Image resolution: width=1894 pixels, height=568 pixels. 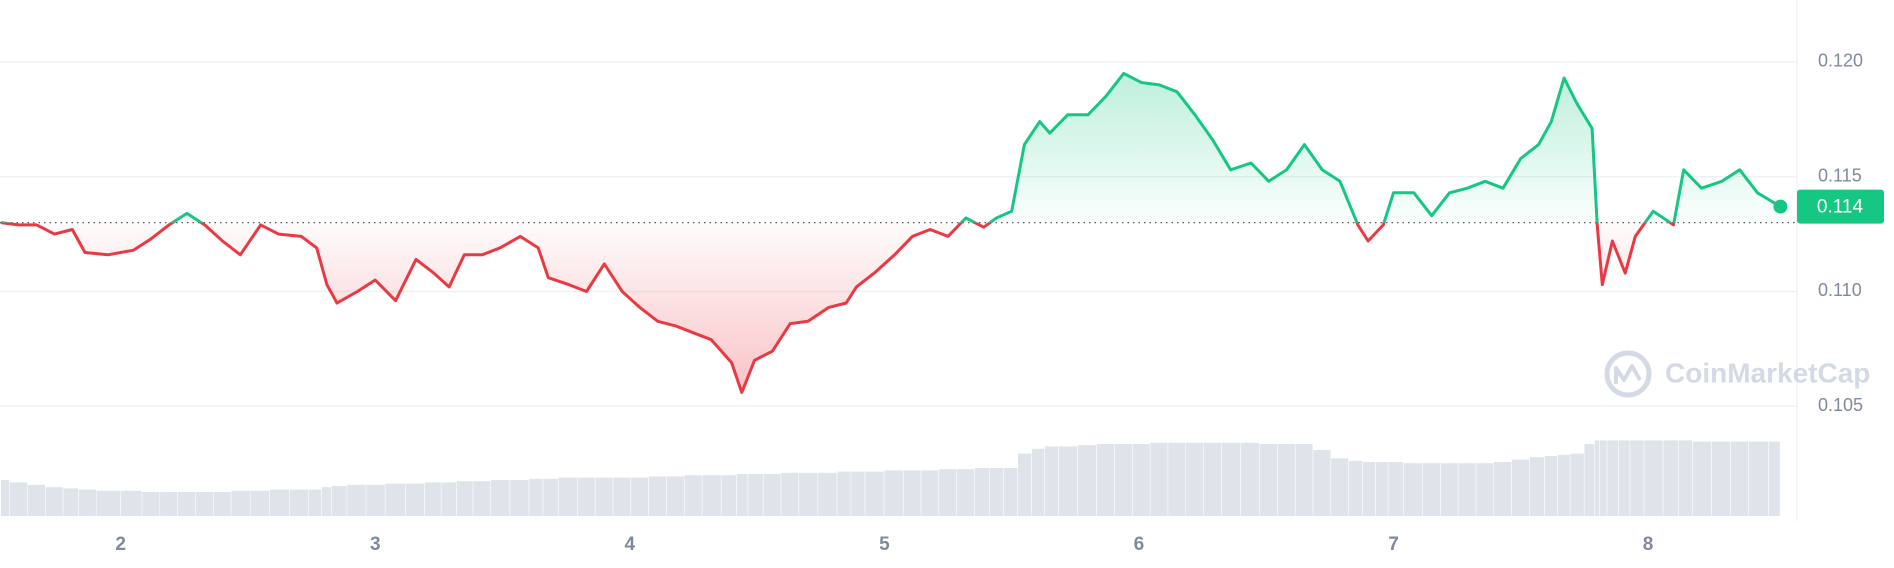 I want to click on watermark-text: CoinMarketCap, so click(x=1767, y=372).